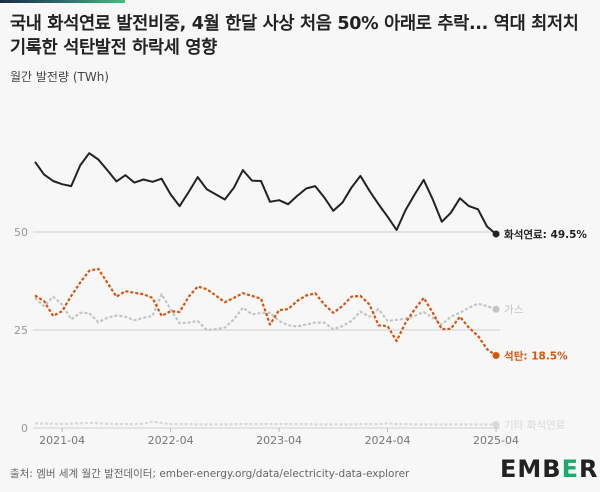 This screenshot has height=492, width=600. Describe the element at coordinates (59, 77) in the screenshot. I see `chart-subtitle: 월간 발전량 (TWh)` at that location.